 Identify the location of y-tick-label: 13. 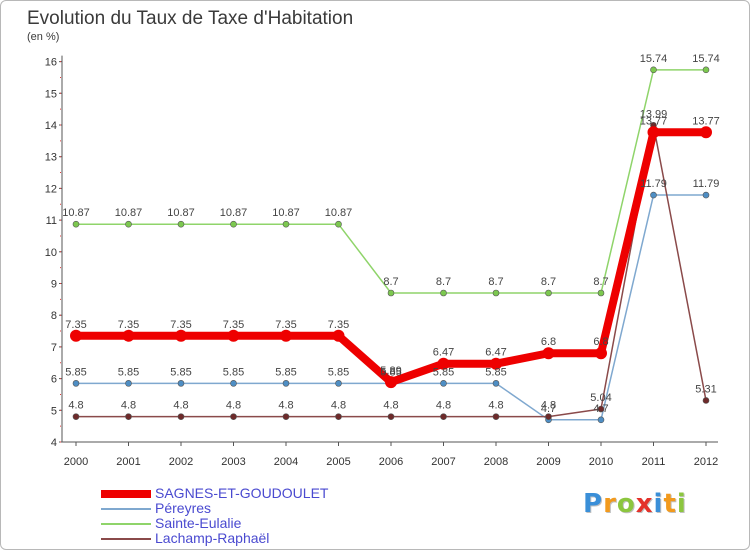
(51, 158).